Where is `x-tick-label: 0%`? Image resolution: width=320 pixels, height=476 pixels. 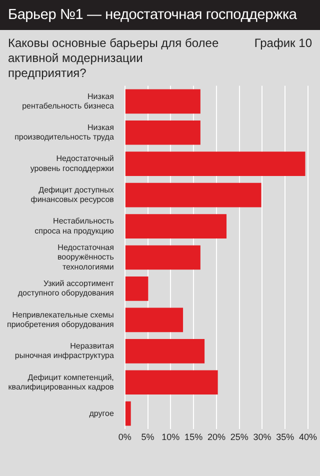
x-tick-label: 0% is located at coordinates (125, 437).